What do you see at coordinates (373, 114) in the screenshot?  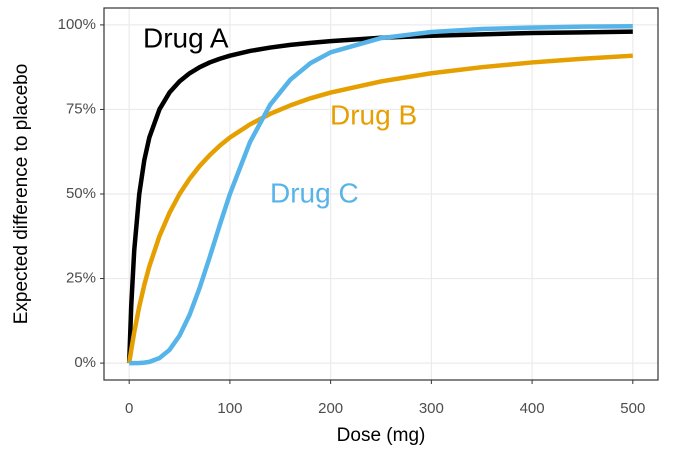 I see `series-label: Drug B` at bounding box center [373, 114].